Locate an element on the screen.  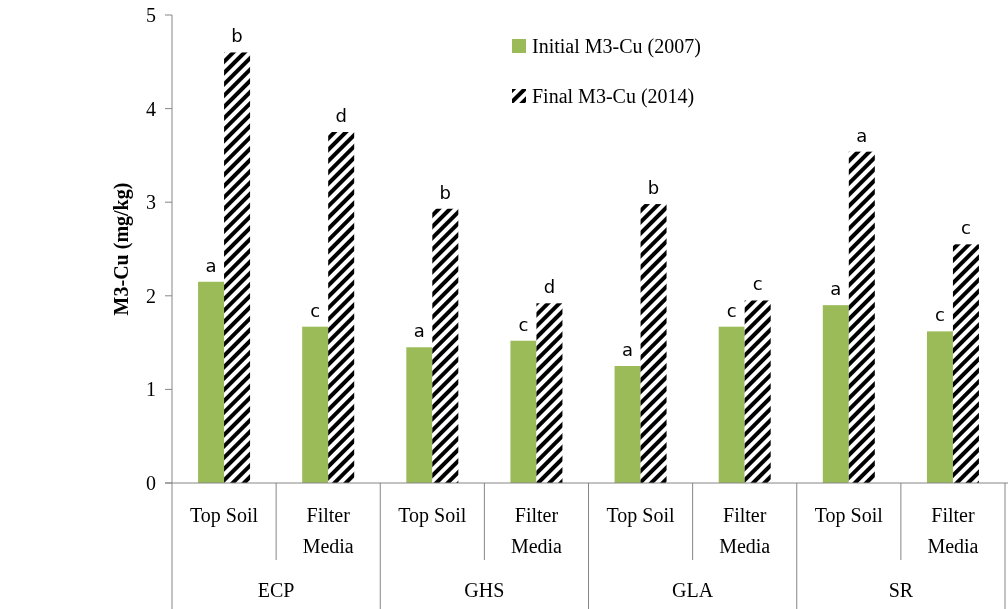
text: ECP is located at coordinates (276, 590).